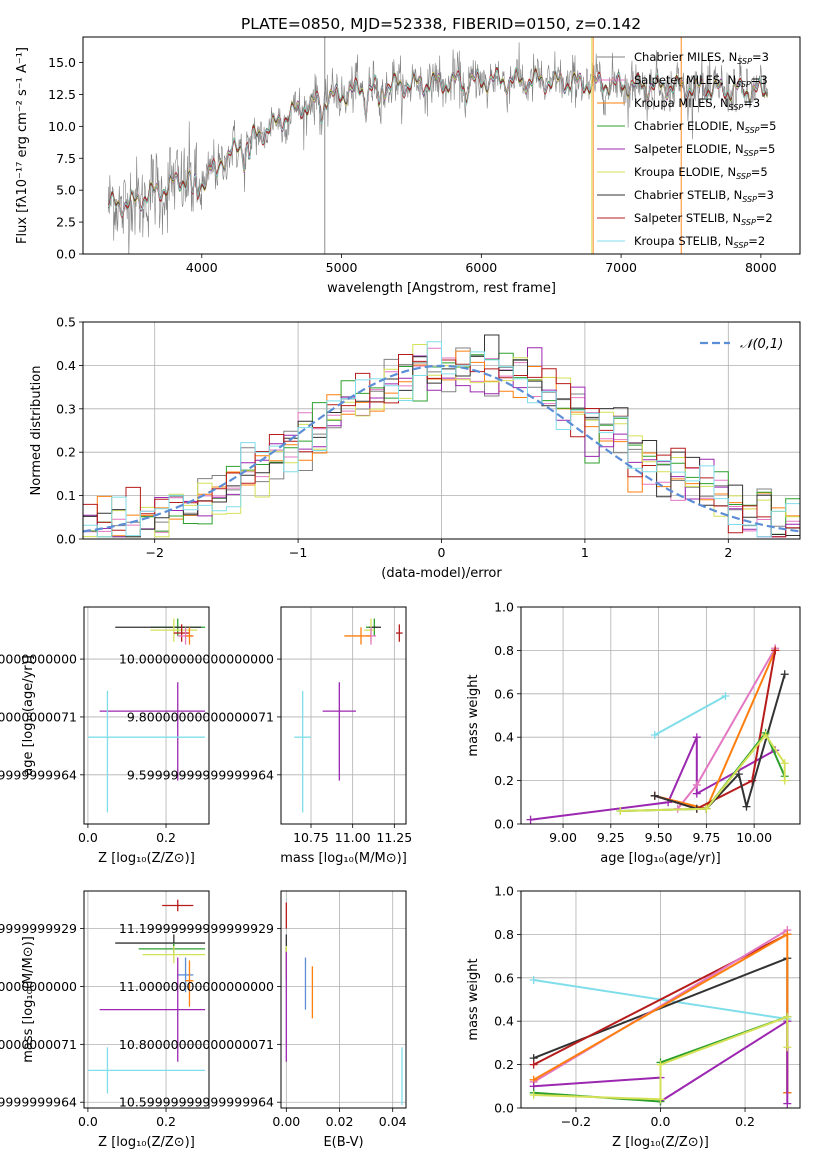  Describe the element at coordinates (438, 141) in the screenshot. I see `spectrum-model-line` at that location.